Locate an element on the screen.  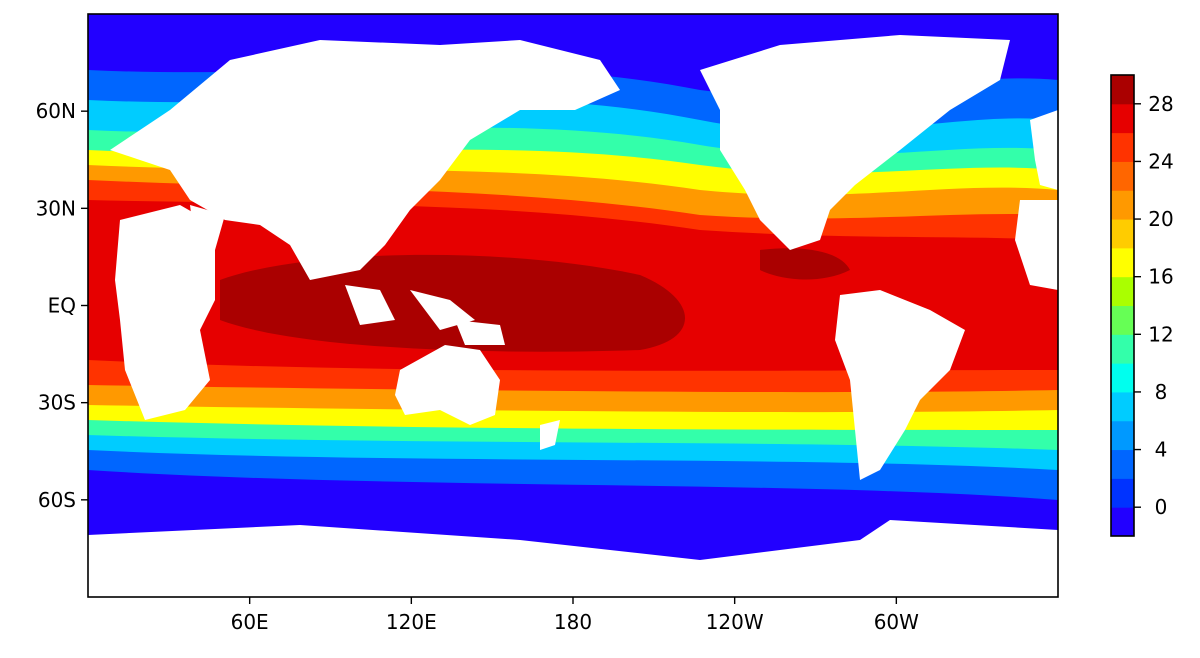
europe-edge is located at coordinates (1044, 150).